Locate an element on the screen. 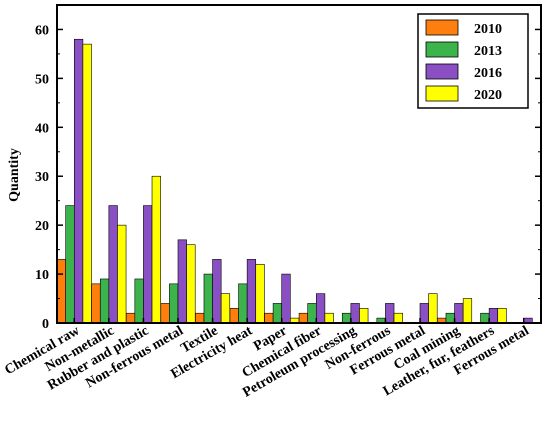  legend-label-2013: 2013 is located at coordinates (488, 51).